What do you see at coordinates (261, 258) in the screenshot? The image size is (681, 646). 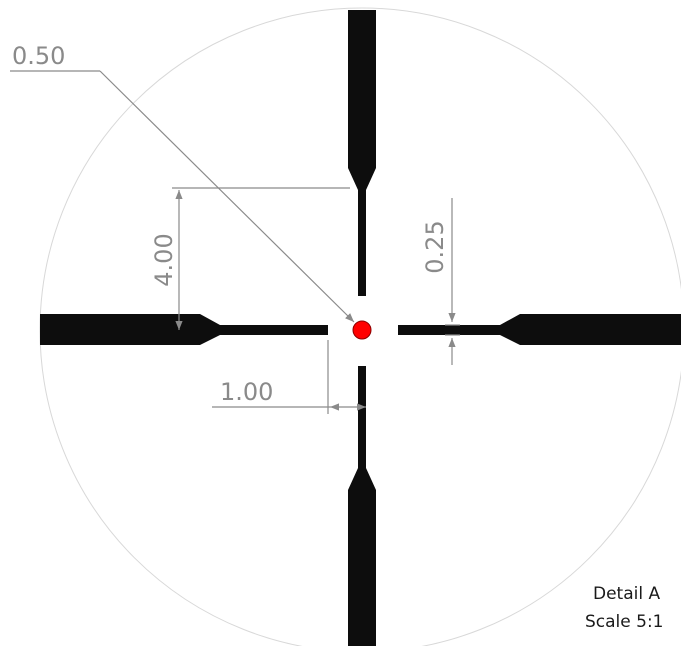 I see `dimension-post-spacing` at bounding box center [261, 258].